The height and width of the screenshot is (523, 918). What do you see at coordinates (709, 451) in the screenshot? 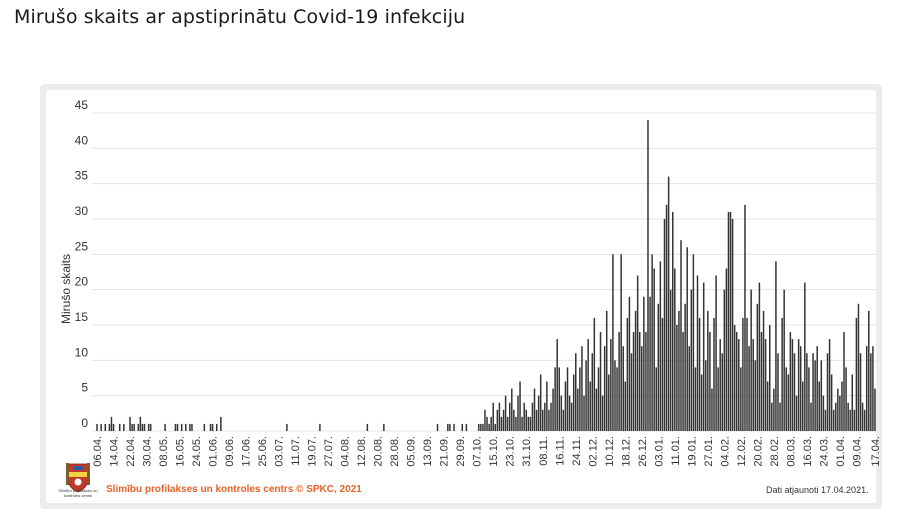
I see `x-tick-label: 27.01.` at bounding box center [709, 451].